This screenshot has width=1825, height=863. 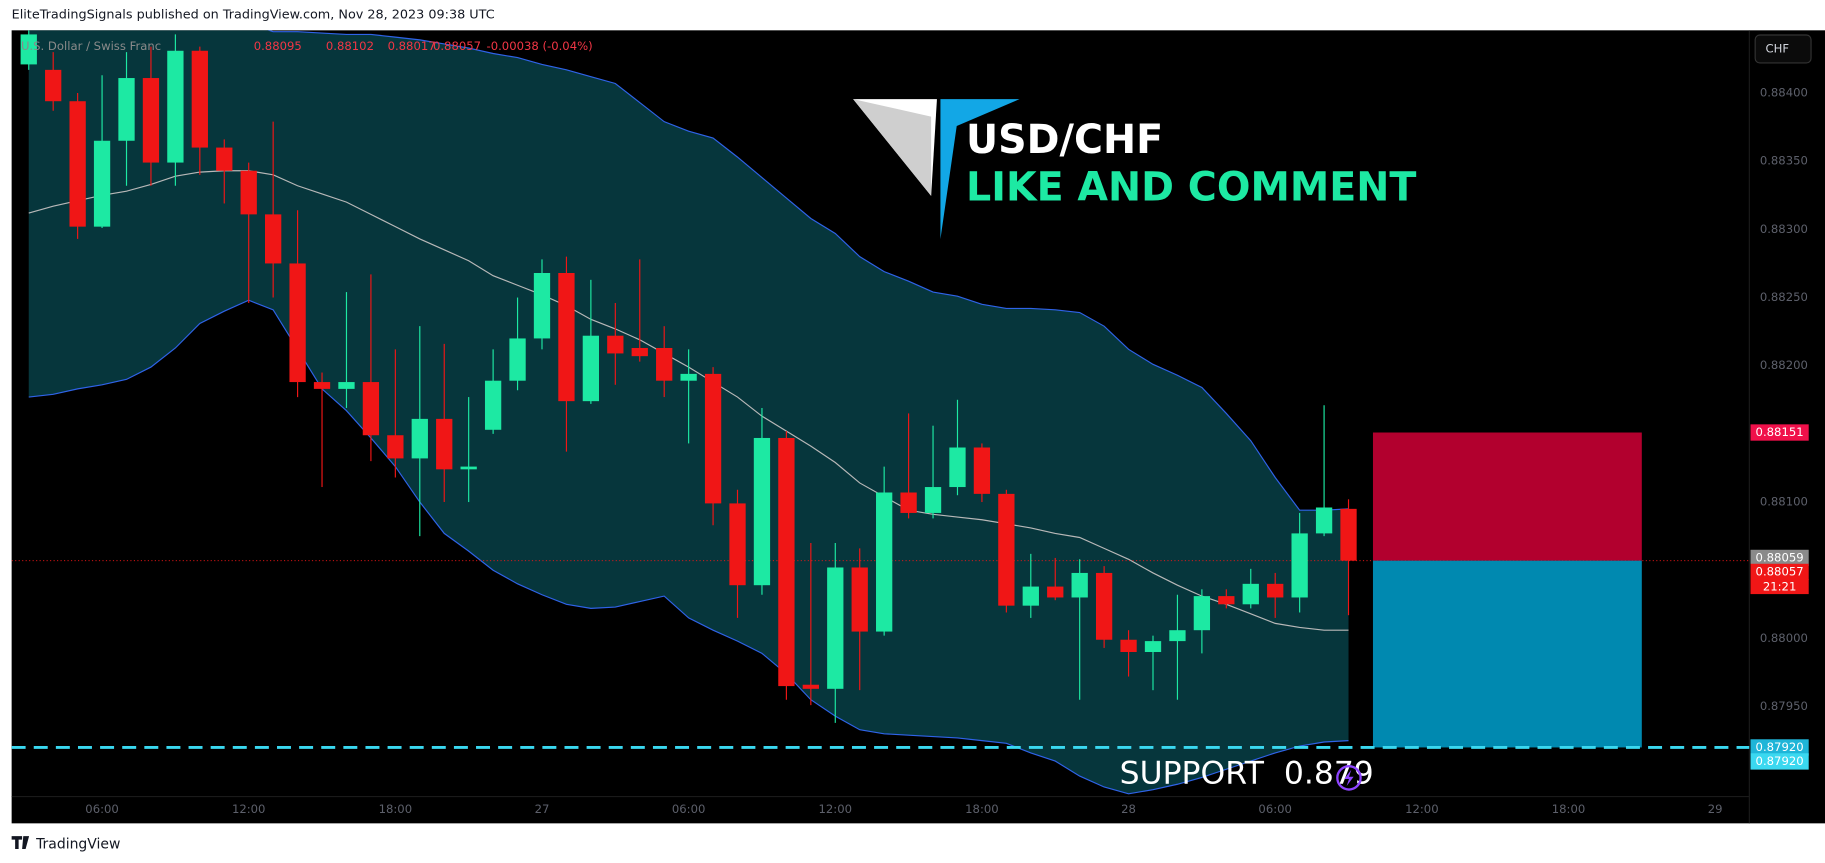 What do you see at coordinates (1784, 706) in the screenshot?
I see `y-tick-label: 0.87950` at bounding box center [1784, 706].